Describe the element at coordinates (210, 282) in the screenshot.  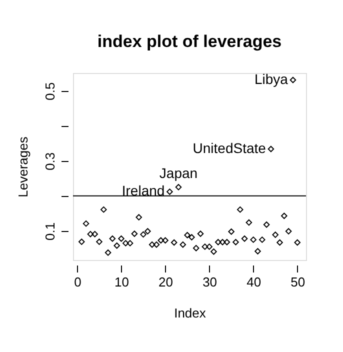
I see `x-tick-label: 30` at that location.